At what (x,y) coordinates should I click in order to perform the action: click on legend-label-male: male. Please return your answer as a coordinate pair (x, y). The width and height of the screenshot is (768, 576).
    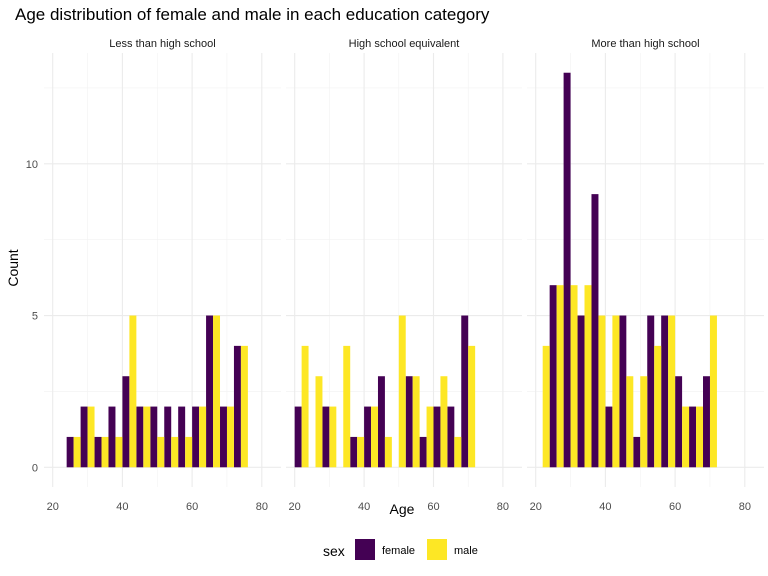
    Looking at the image, I should click on (466, 551).